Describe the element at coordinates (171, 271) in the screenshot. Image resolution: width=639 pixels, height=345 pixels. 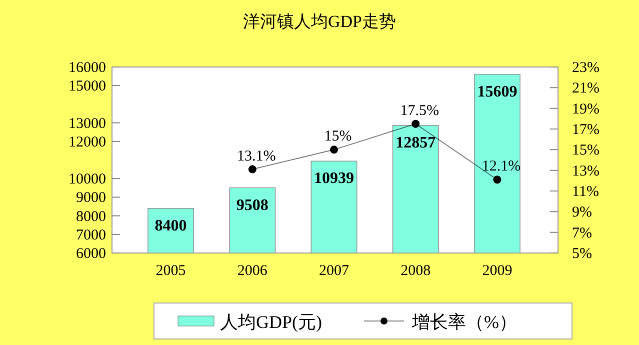
I see `x-tick-label: 2005` at that location.